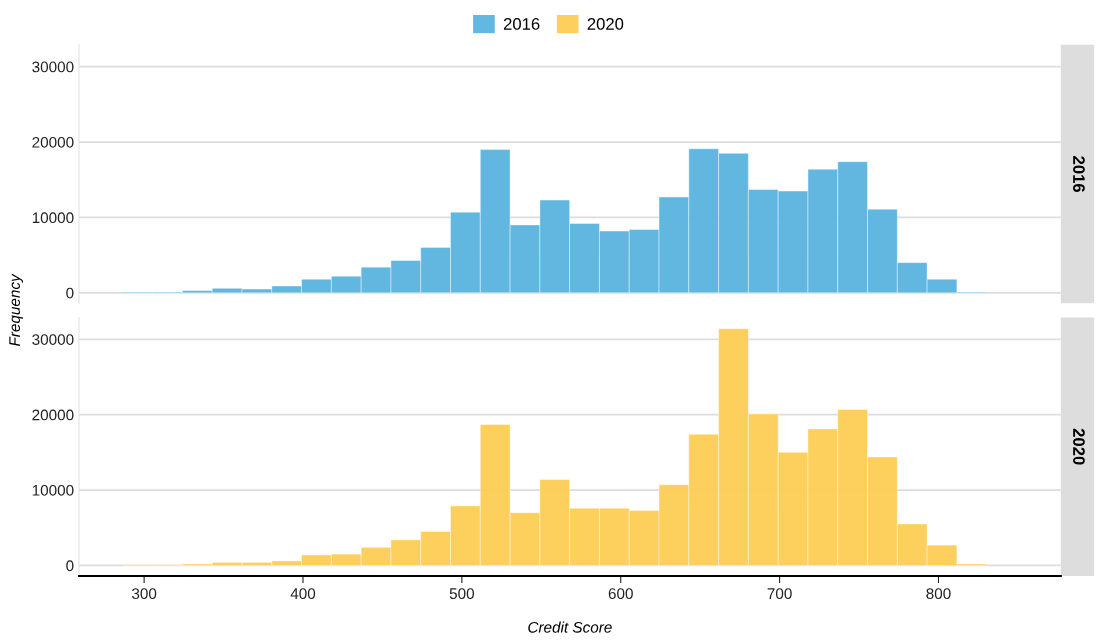 The height and width of the screenshot is (640, 1097). Describe the element at coordinates (16, 310) in the screenshot. I see `y-axis-title: Frequency` at that location.